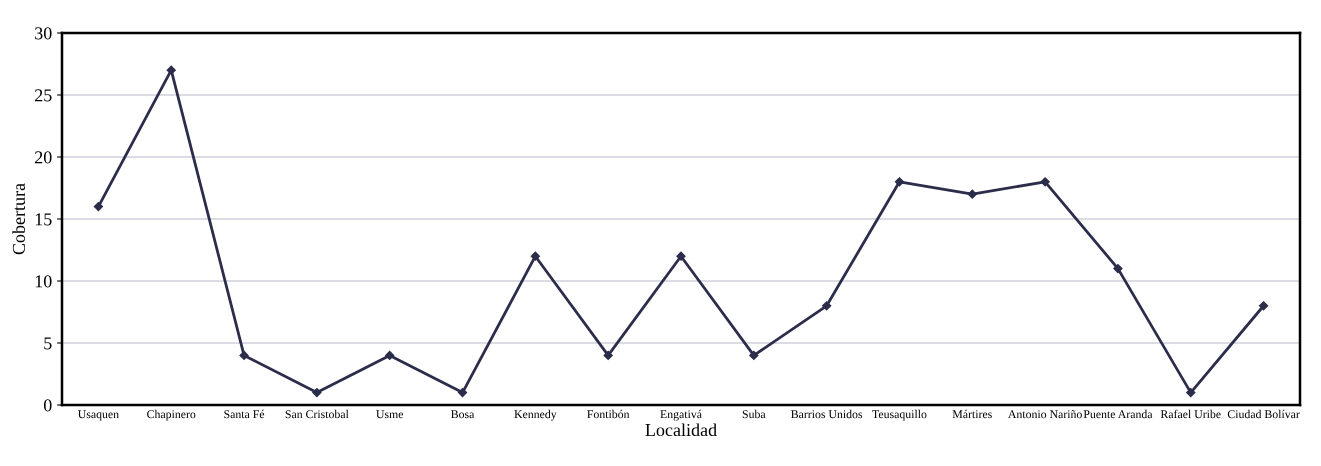 The width and height of the screenshot is (1321, 466). I want to click on y-tick-label: 10, so click(43, 281).